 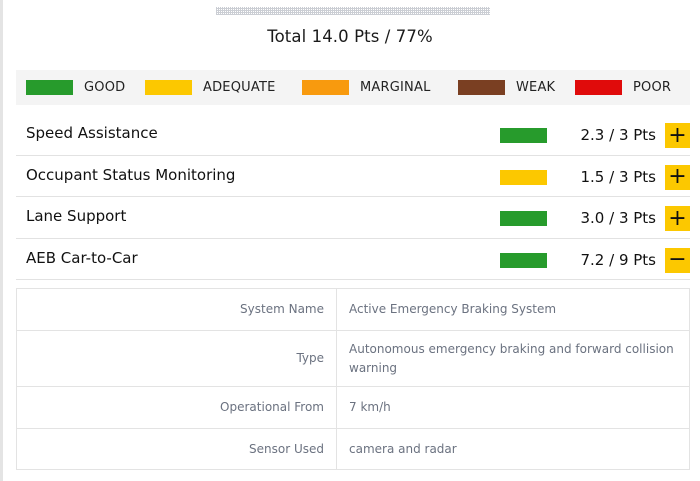 What do you see at coordinates (513, 309) in the screenshot?
I see `details-value: Active Emergency Braking System` at bounding box center [513, 309].